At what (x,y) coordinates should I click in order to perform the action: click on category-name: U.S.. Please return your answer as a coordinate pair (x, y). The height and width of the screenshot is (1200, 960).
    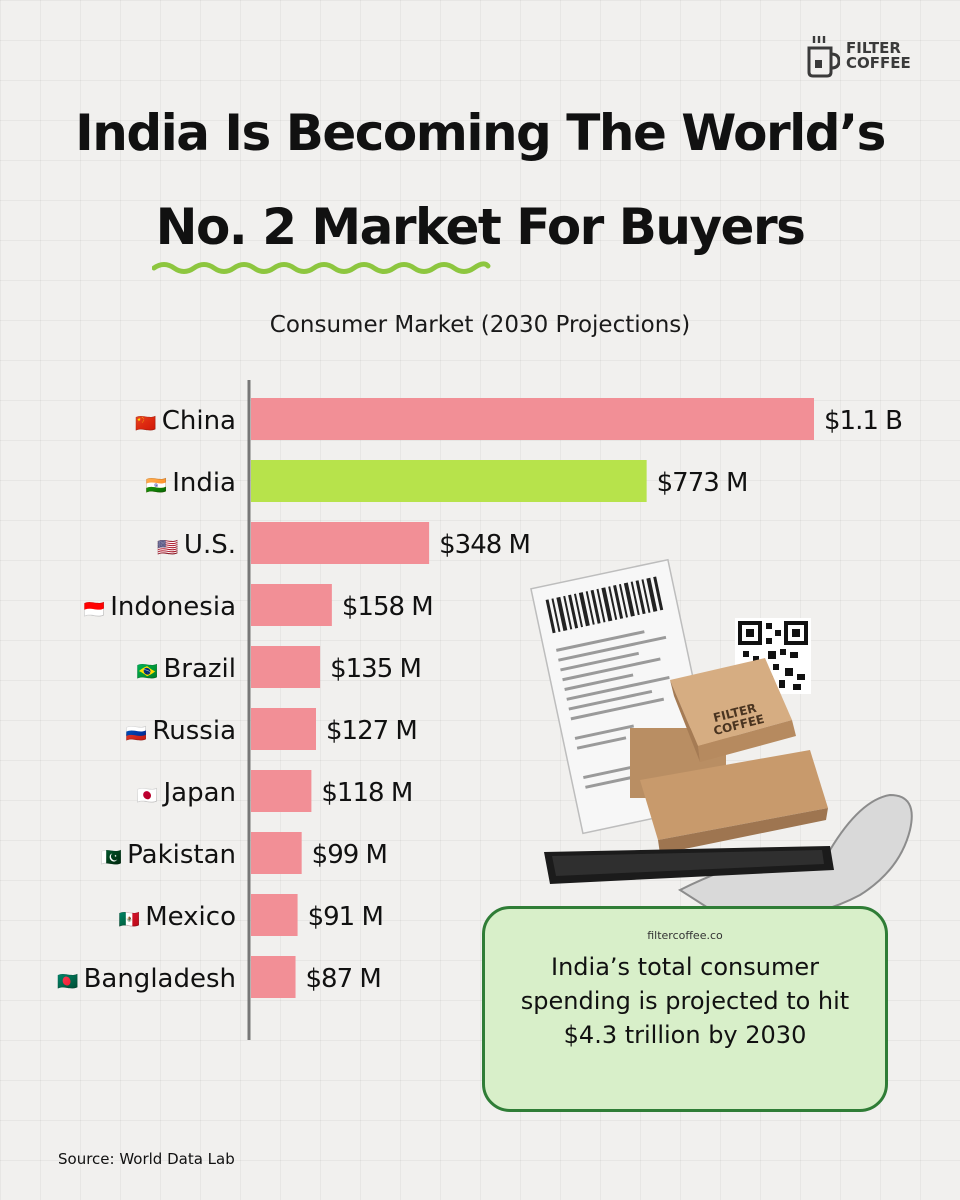
    Looking at the image, I should click on (210, 545).